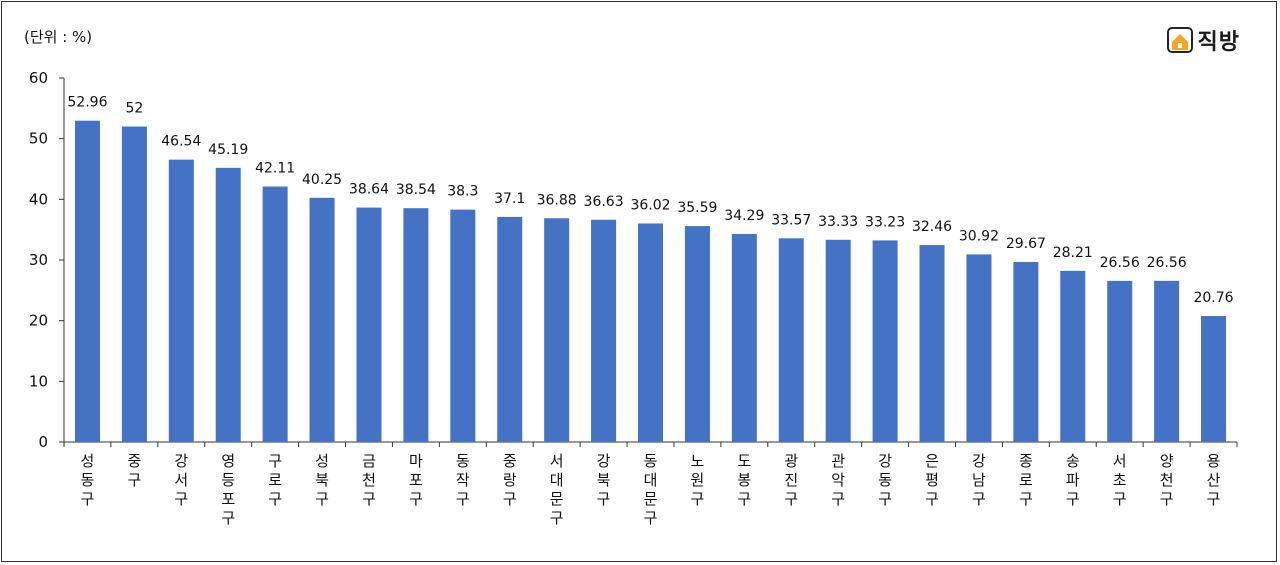  I want to click on data-label: 38.54, so click(416, 190).